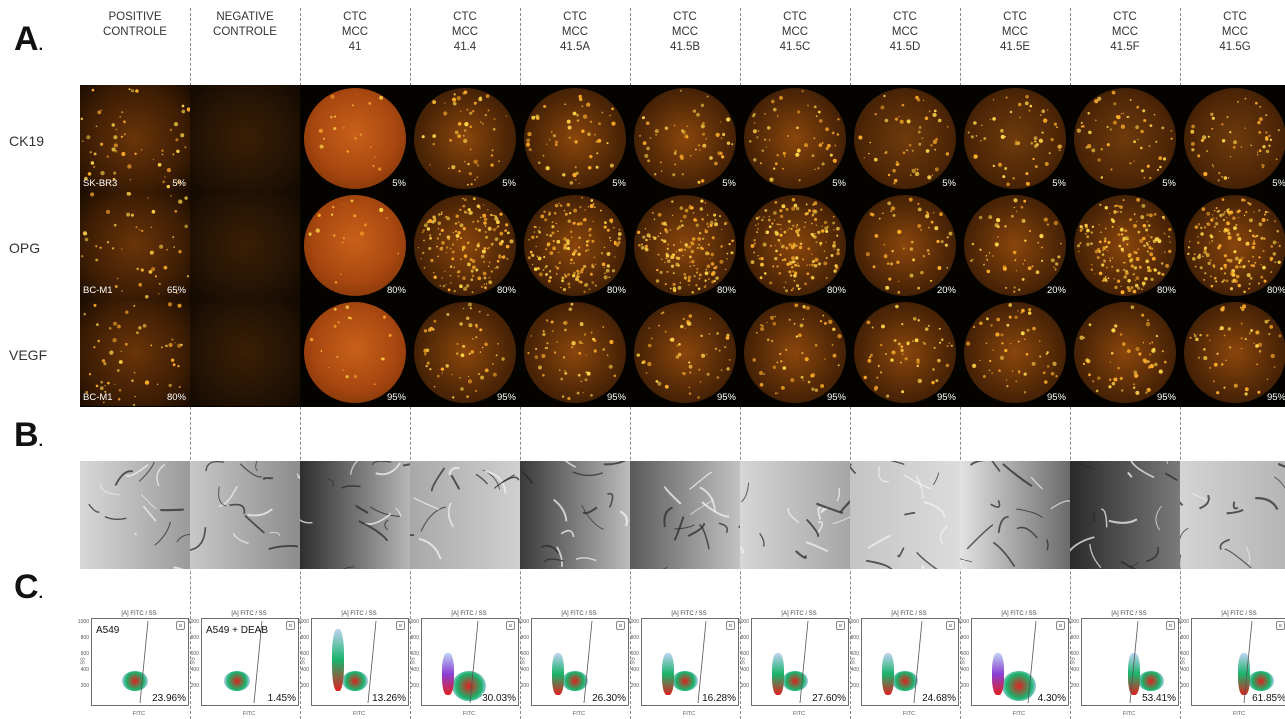 This screenshot has width=1285, height=719. I want to click on fluorescence-spots, so click(797, 349).